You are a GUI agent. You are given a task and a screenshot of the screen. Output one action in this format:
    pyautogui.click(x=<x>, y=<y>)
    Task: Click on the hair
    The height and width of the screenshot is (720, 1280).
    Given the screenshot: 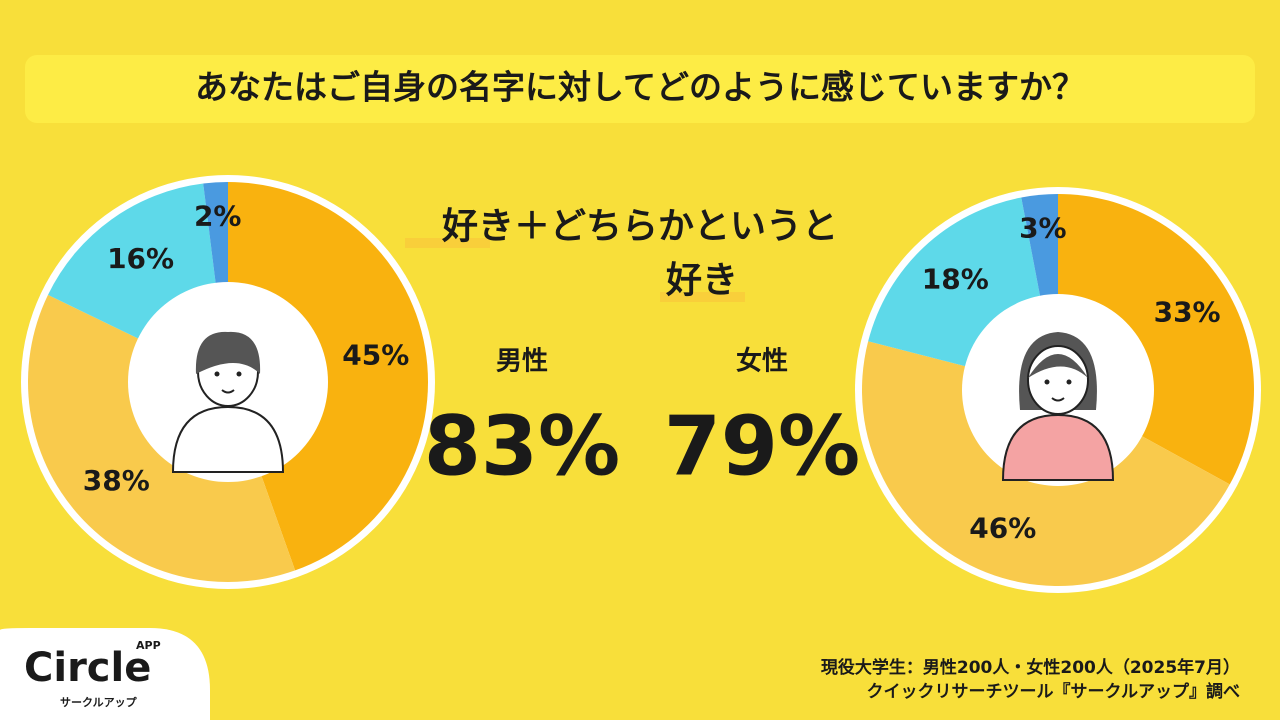 What is the action you would take?
    pyautogui.click(x=228, y=352)
    